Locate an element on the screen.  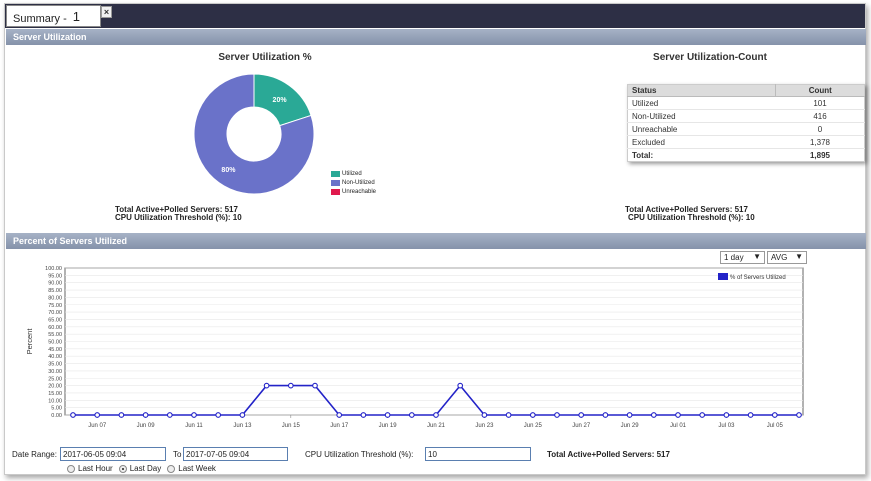
x-tick-label: Jun 13 is located at coordinates (242, 426).